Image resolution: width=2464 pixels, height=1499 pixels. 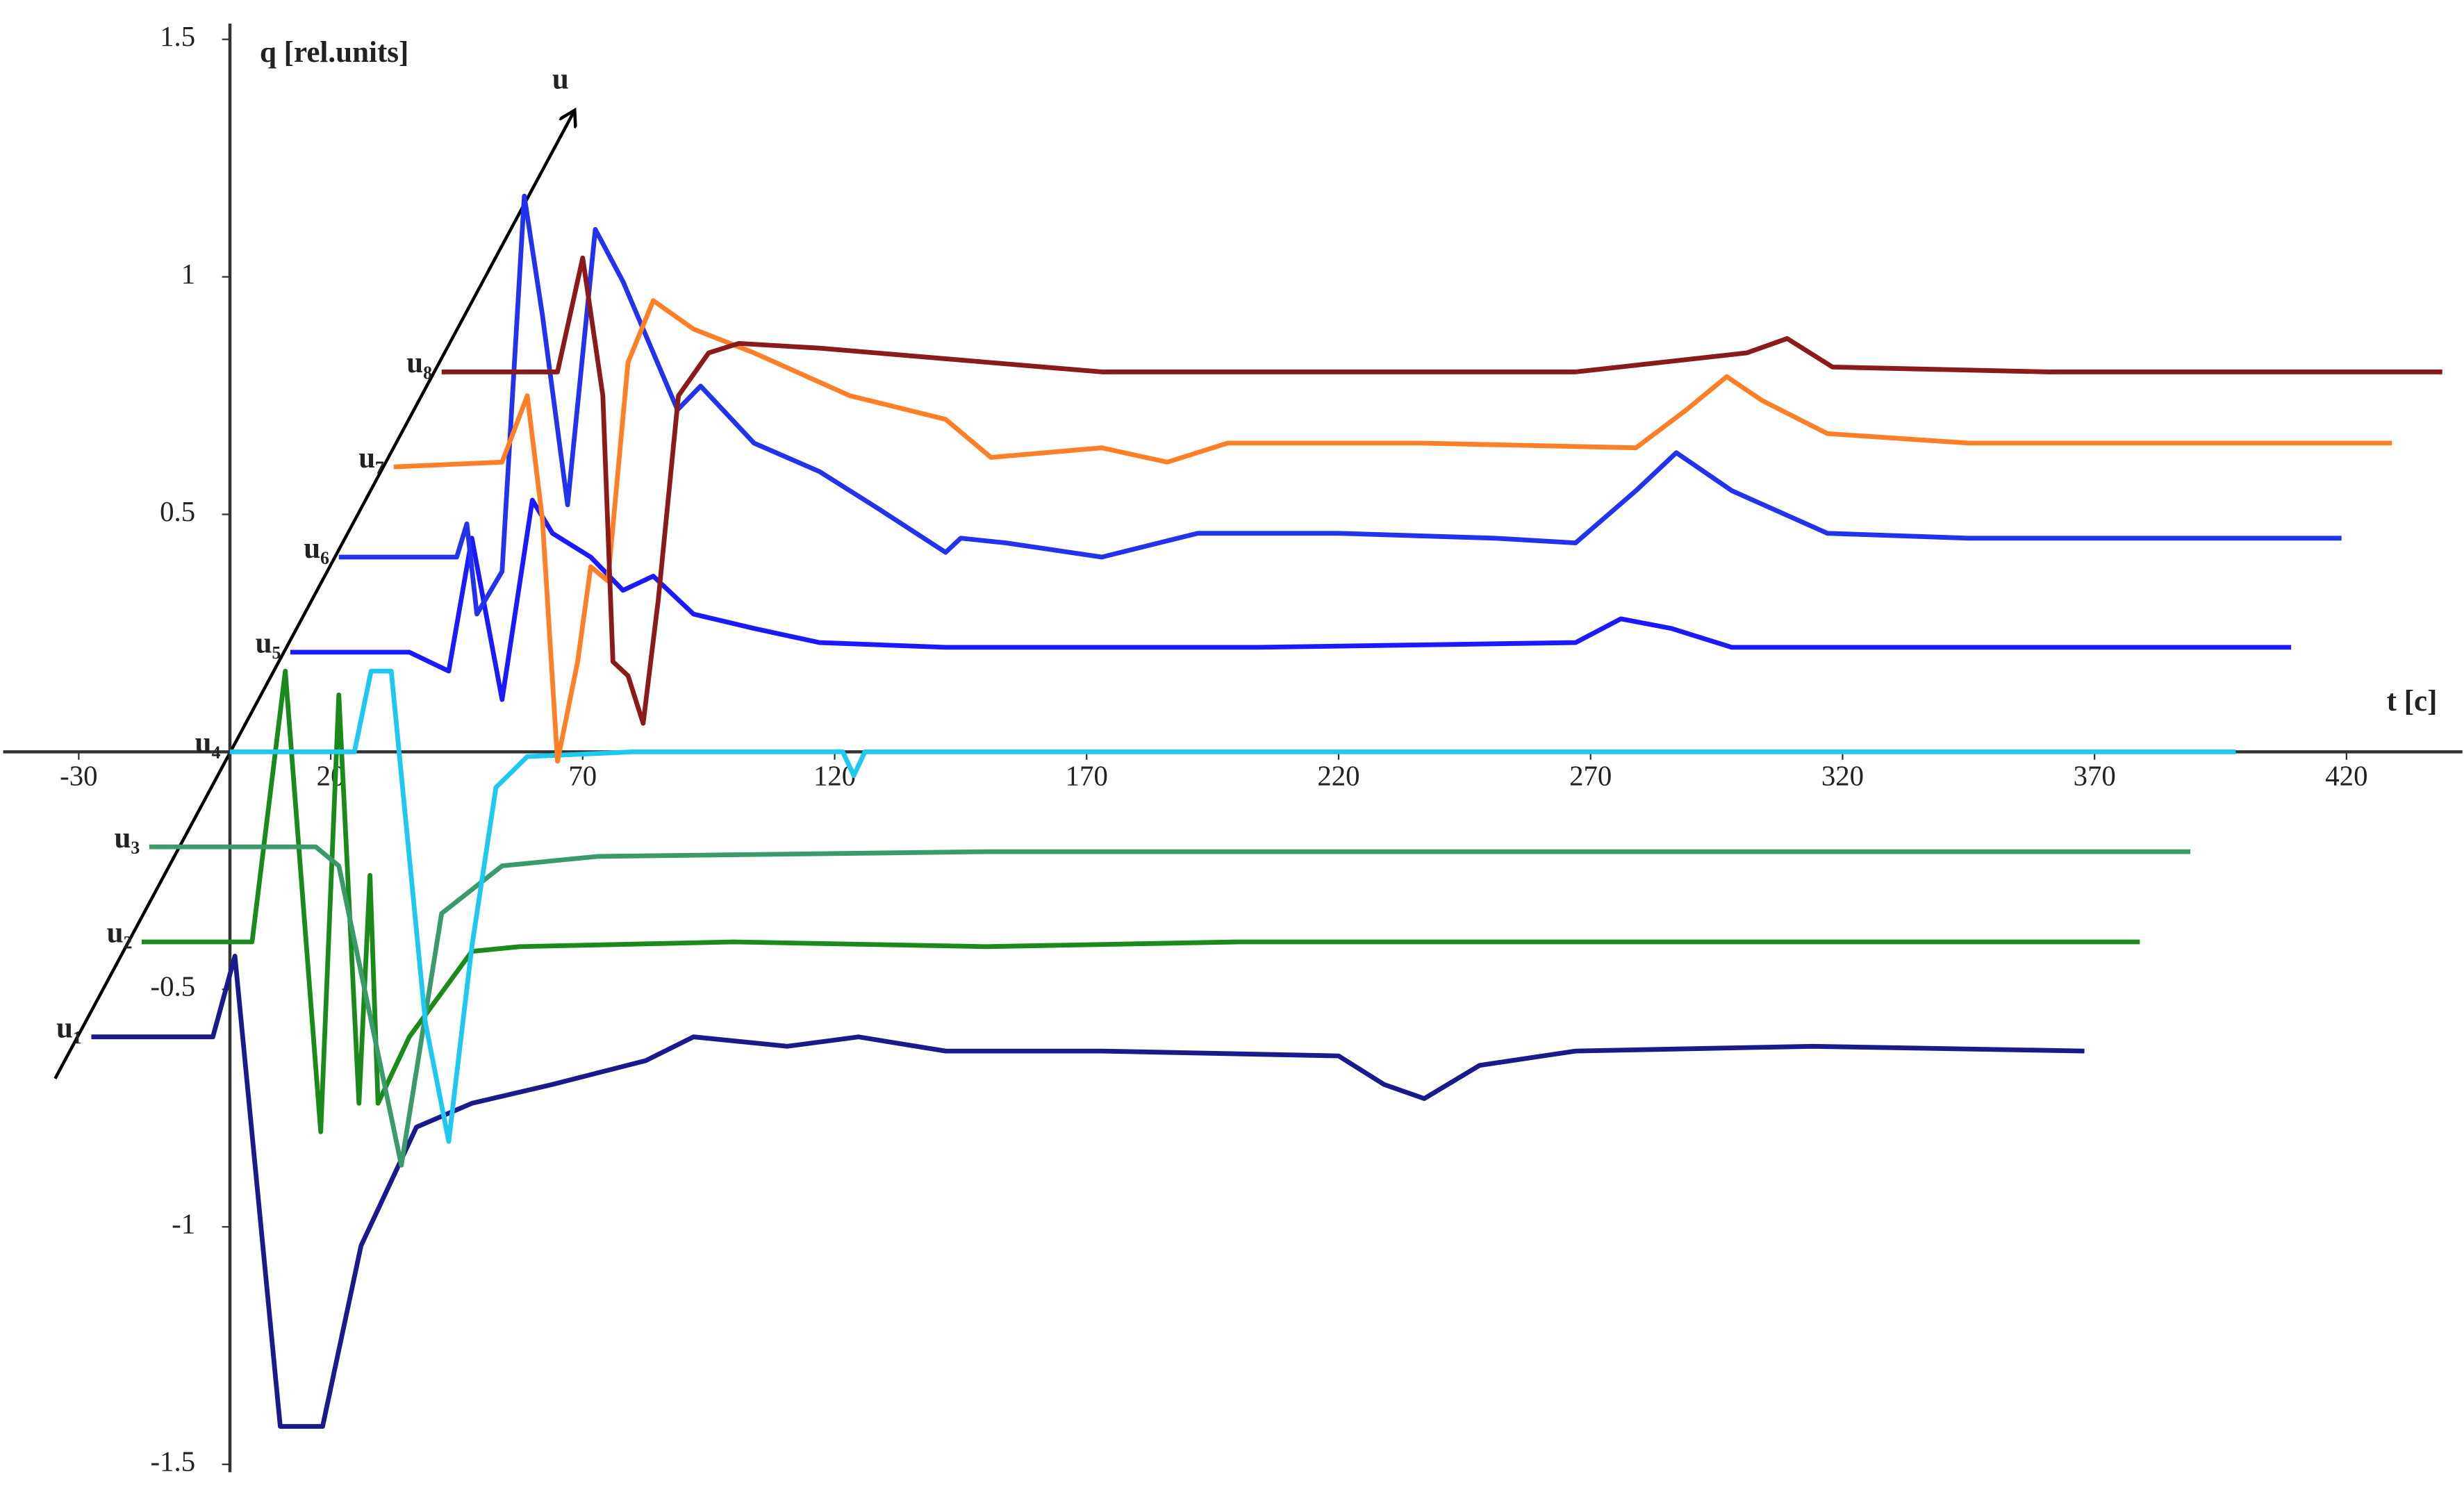 I want to click on u-arrow, so click(x=313, y=594).